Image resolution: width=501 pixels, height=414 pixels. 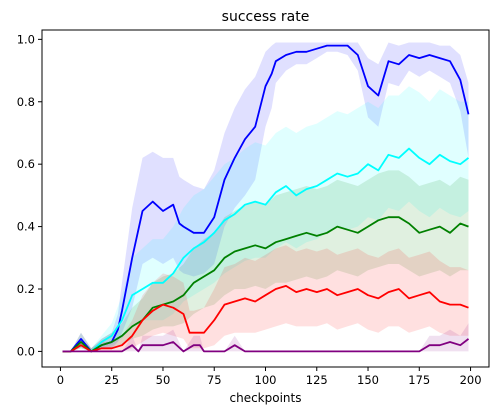 What do you see at coordinates (26, 289) in the screenshot?
I see `y-tick-label: 0.2` at bounding box center [26, 289].